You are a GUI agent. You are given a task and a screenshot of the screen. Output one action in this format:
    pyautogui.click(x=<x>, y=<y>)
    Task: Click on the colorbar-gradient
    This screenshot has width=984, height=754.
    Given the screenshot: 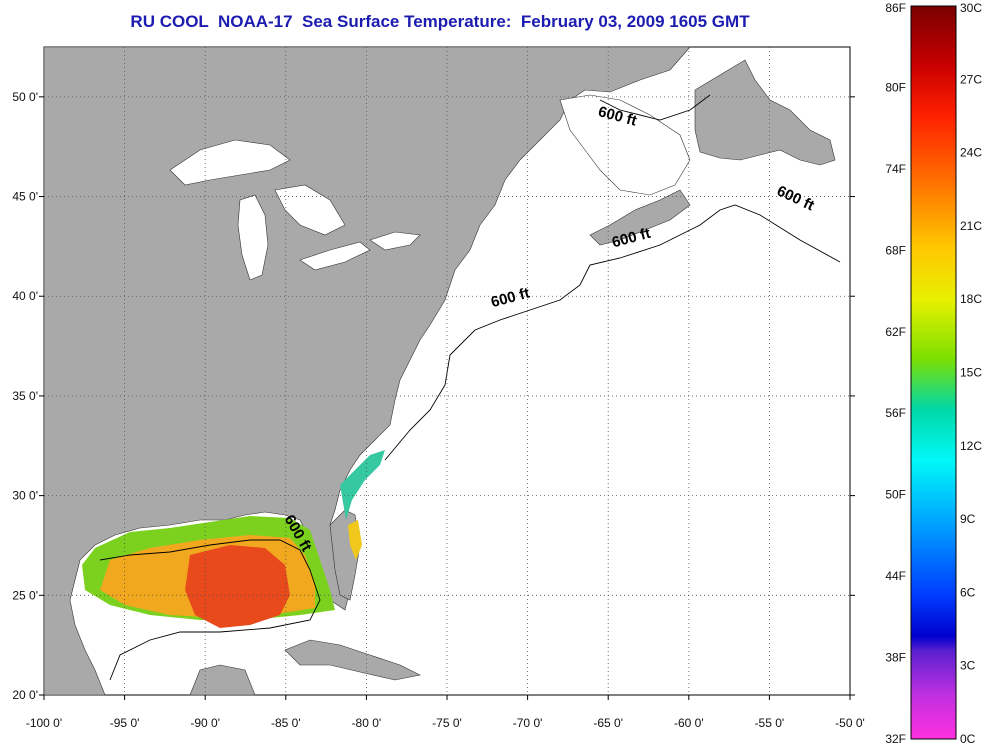 What is the action you would take?
    pyautogui.click(x=933, y=372)
    